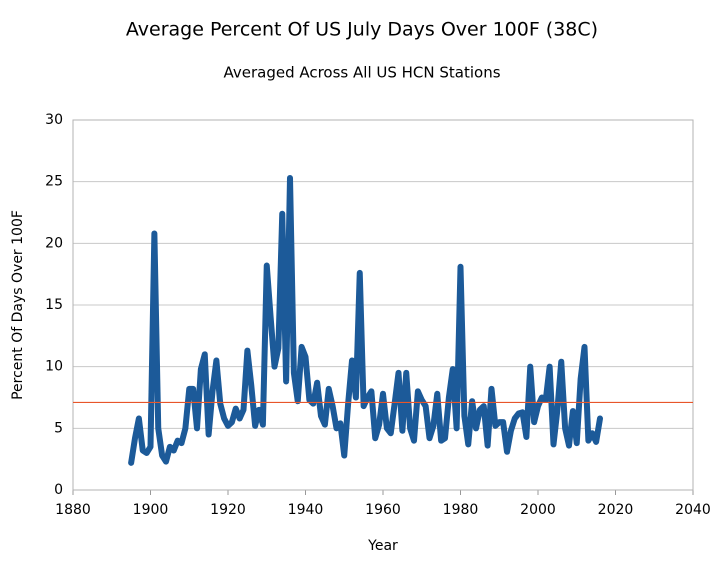  I want to click on x-tick-label: 1980, so click(461, 510).